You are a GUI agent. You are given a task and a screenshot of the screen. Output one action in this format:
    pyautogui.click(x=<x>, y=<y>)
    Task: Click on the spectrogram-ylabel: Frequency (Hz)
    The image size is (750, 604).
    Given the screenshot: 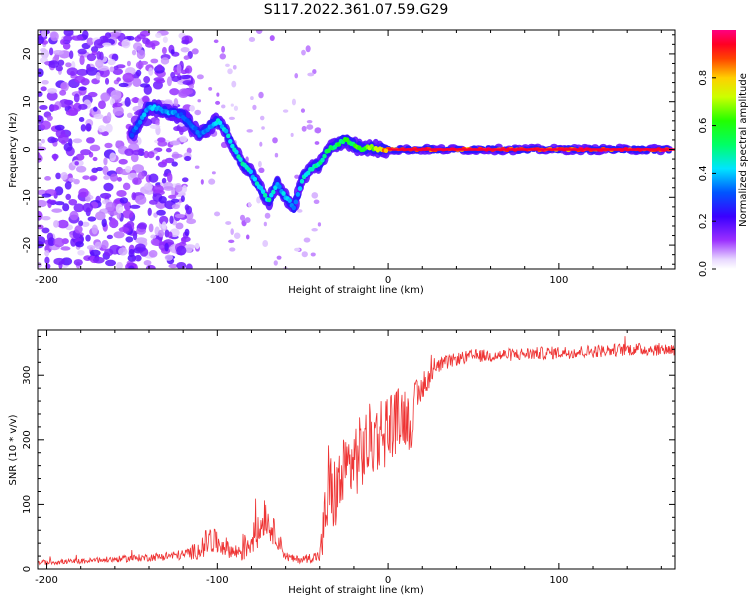 What is the action you would take?
    pyautogui.click(x=13, y=150)
    